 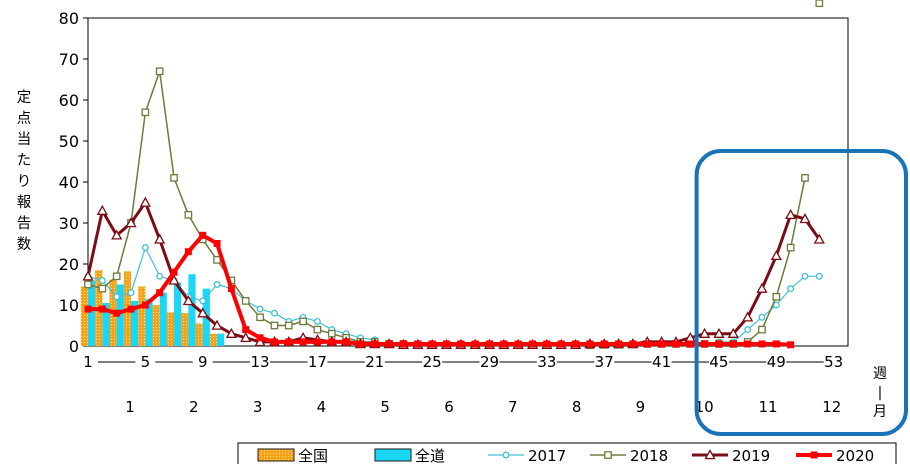 I want to click on month-label: 2, so click(x=194, y=407).